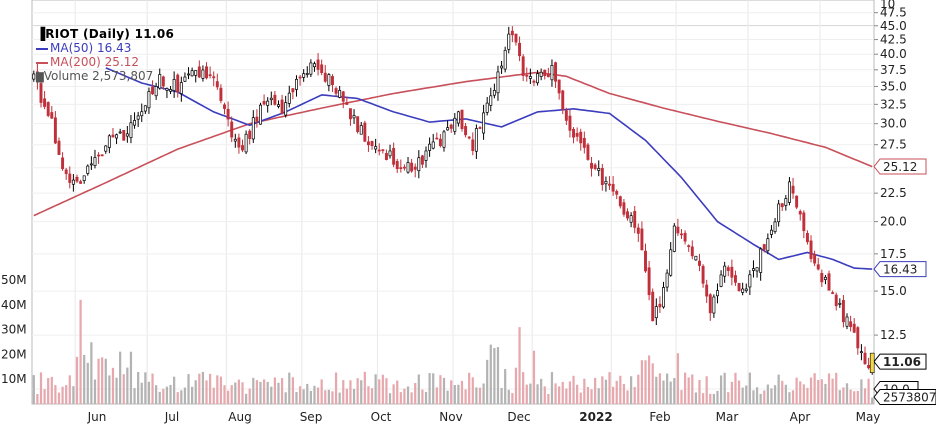 This screenshot has height=434, width=936. I want to click on volume-tick-label: 10M, so click(14, 379).